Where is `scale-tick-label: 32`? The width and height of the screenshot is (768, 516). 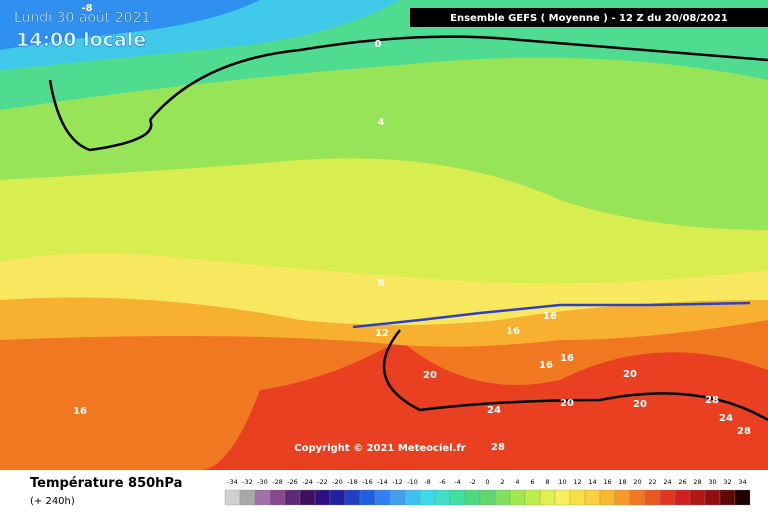 scale-tick-label: 32 is located at coordinates (727, 482).